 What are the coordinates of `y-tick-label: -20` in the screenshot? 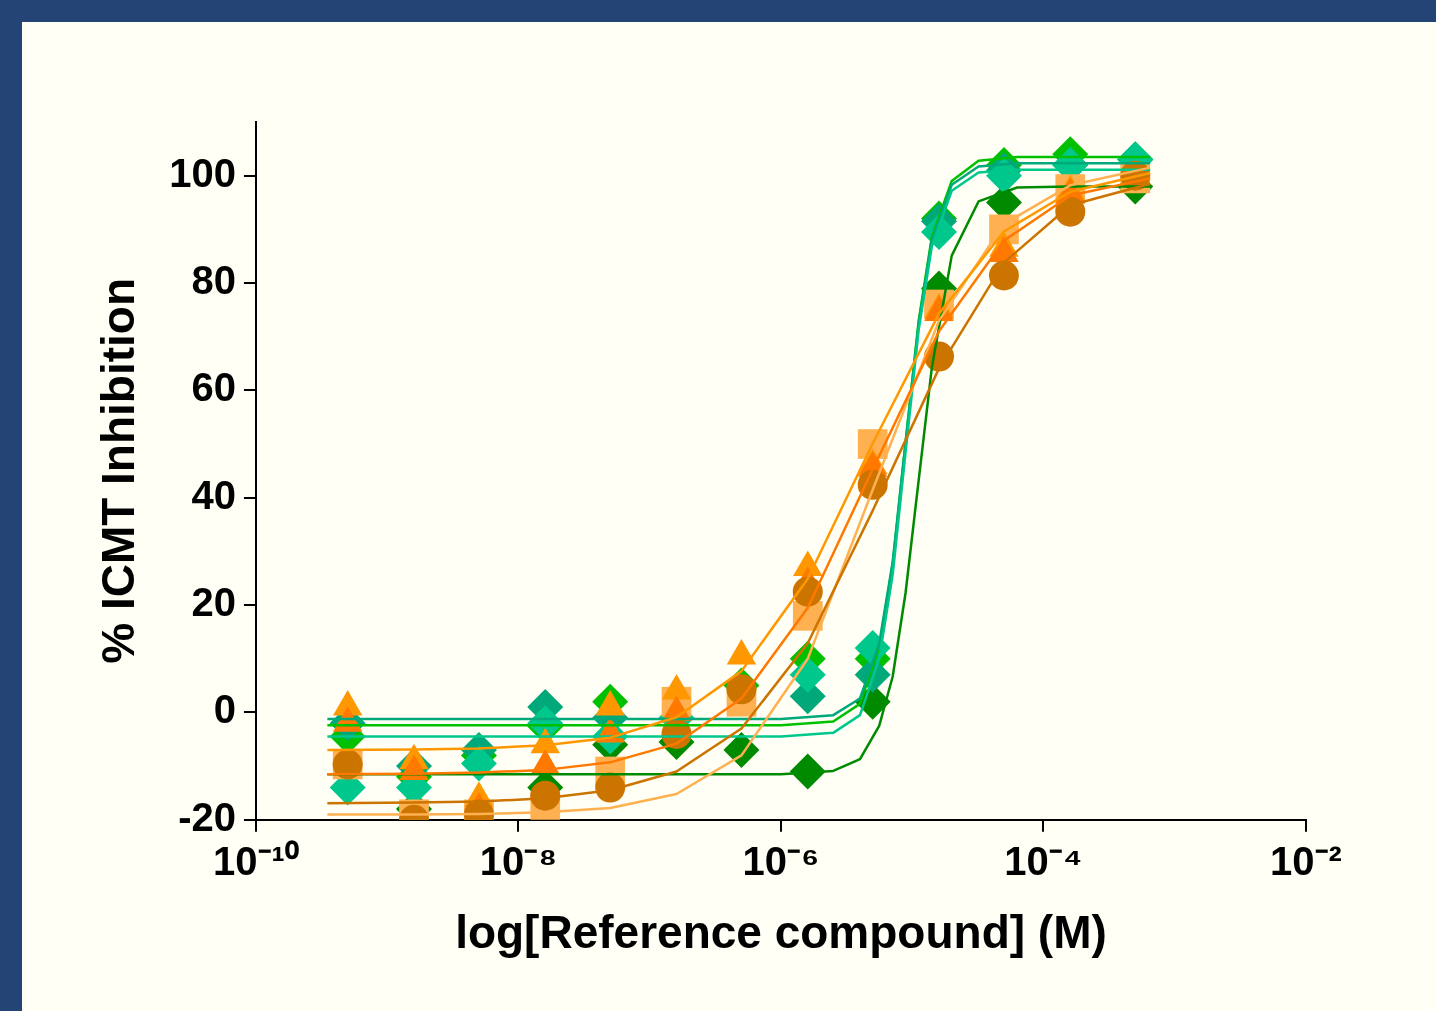 It's located at (207, 816).